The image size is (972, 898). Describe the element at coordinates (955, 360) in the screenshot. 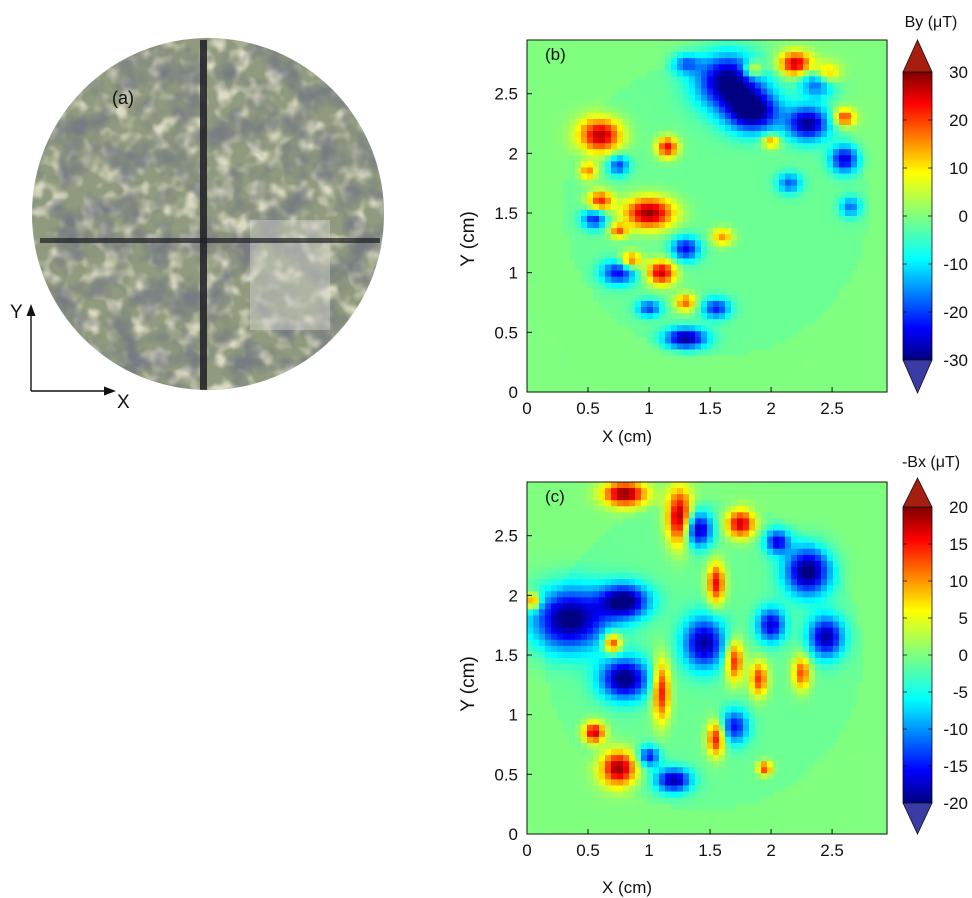

I see `panel-b-colorbar-tick-label: -30` at that location.